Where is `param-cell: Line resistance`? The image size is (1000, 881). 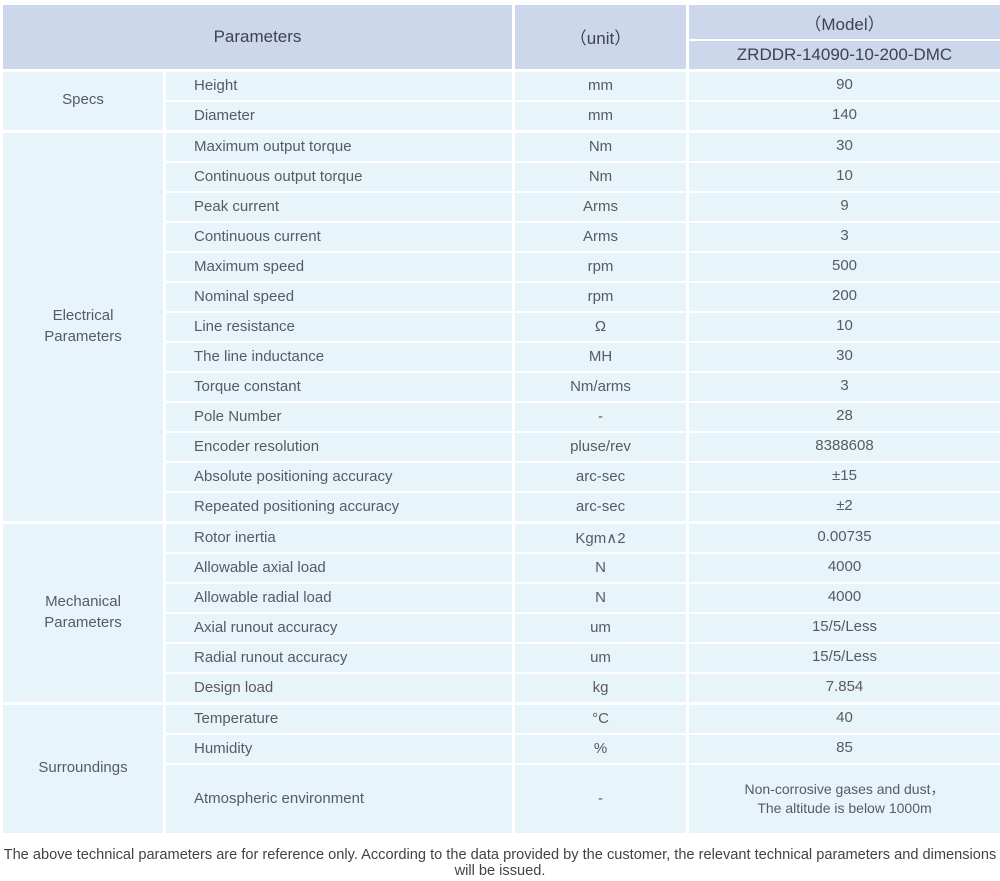 param-cell: Line resistance is located at coordinates (339, 326).